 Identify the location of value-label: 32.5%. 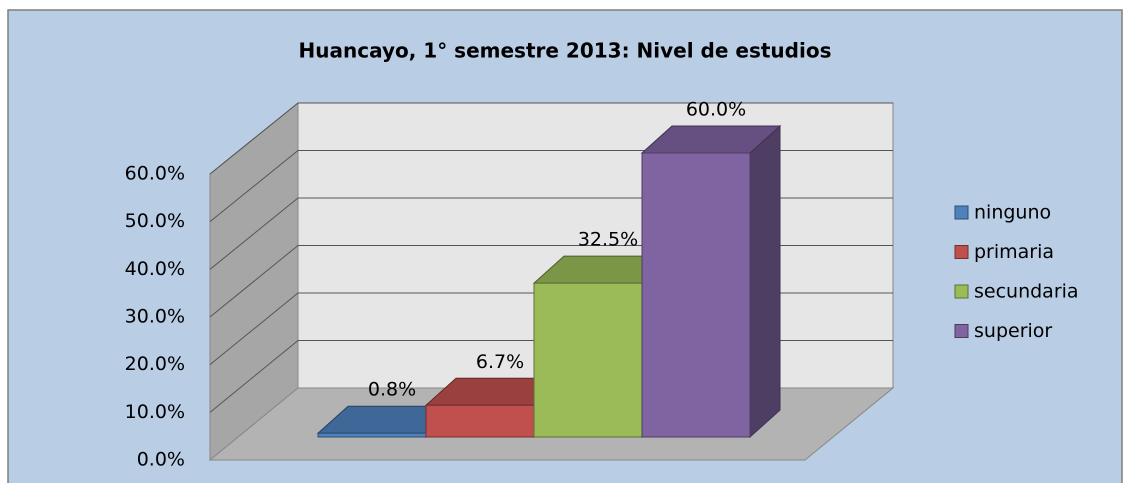
(608, 240).